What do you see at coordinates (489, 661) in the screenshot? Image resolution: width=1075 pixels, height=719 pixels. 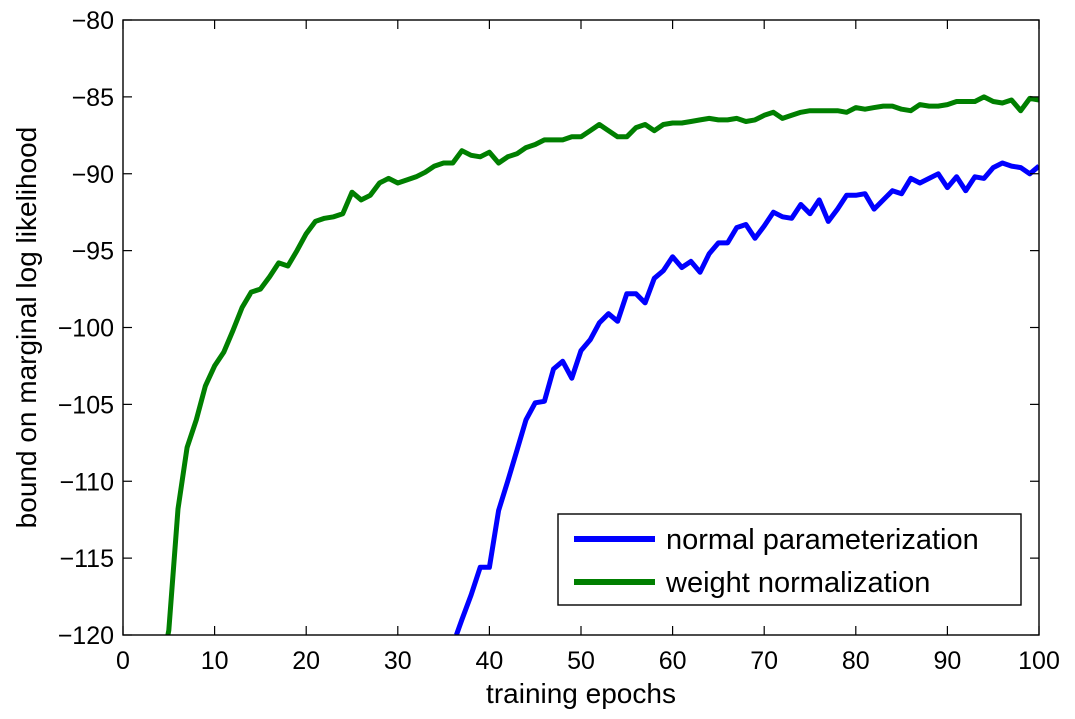 I see `x-tick-label: 40` at bounding box center [489, 661].